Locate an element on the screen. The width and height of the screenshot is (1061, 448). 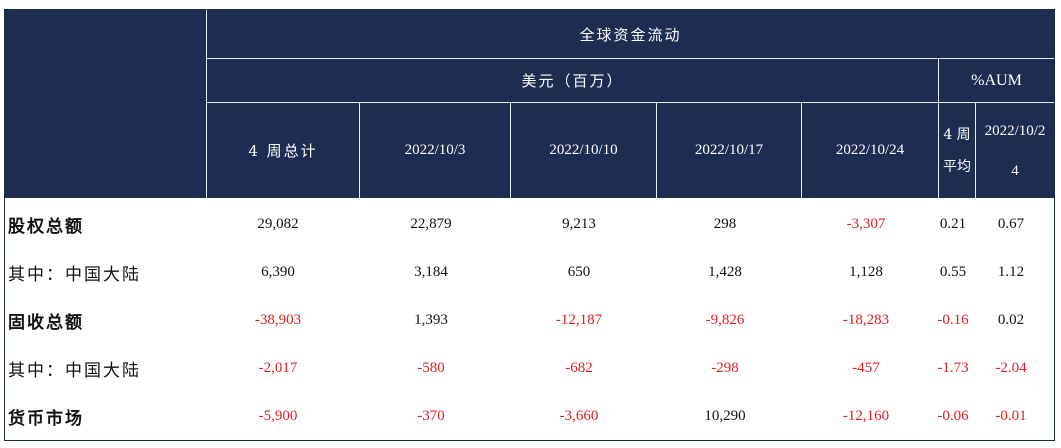
col-header-4wk-avg: 4 周 平均 is located at coordinates (957, 150).